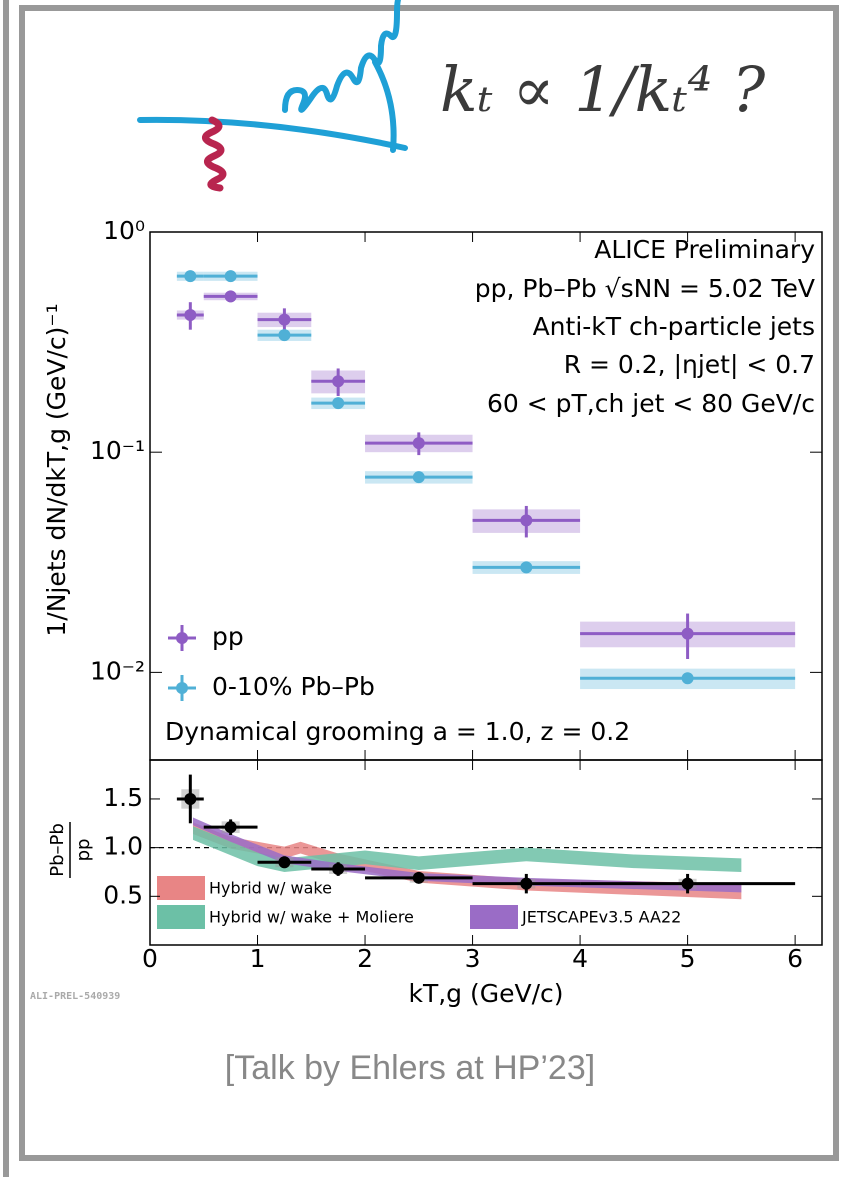 This screenshot has width=846, height=1177. What do you see at coordinates (117, 450) in the screenshot?
I see `y-tick-label: 10⁻¹` at bounding box center [117, 450].